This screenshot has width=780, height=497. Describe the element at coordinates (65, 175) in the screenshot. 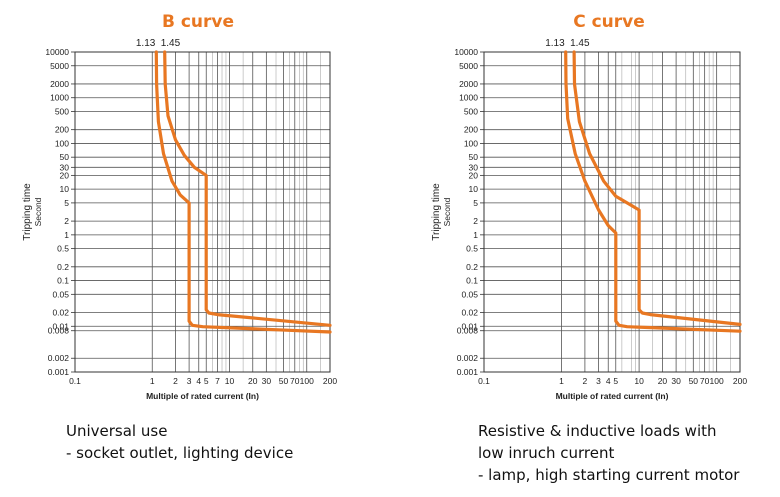

I see `y-tick-label: 20` at that location.